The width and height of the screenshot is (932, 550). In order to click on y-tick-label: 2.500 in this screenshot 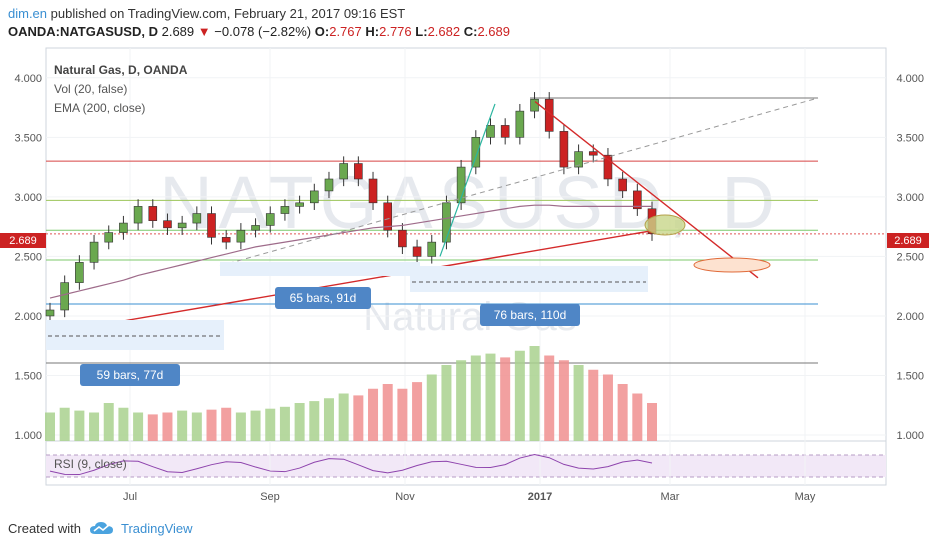, I will do `click(28, 257)`.